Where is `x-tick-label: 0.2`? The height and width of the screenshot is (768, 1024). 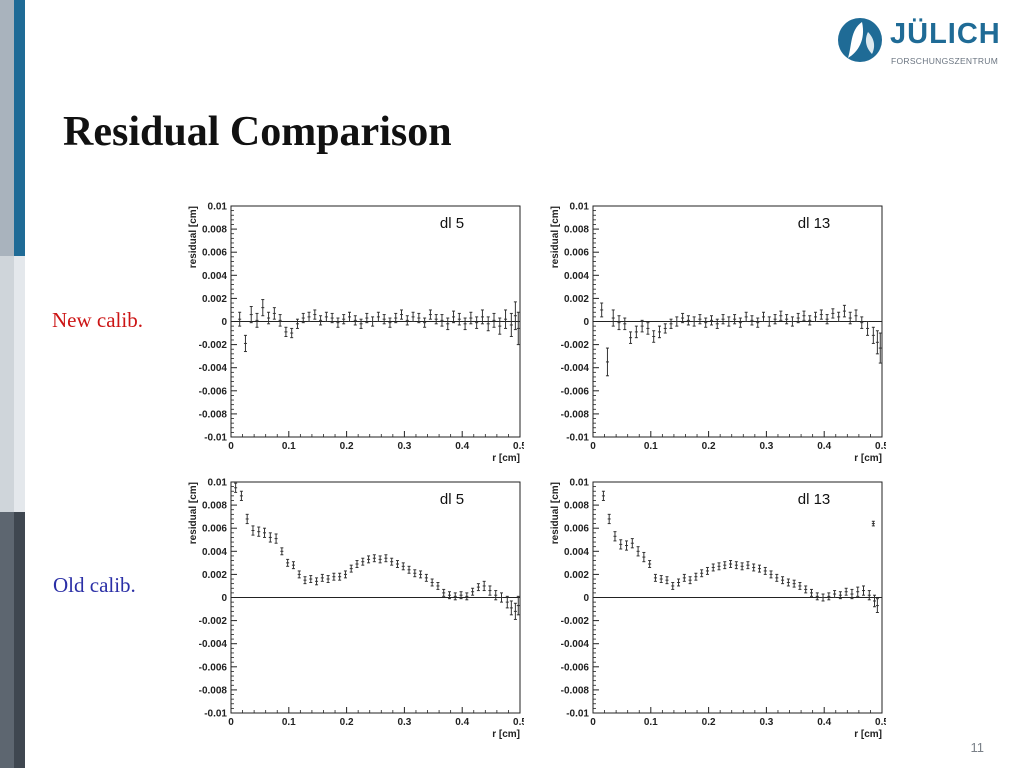 x-tick-label: 0.2 is located at coordinates (347, 722).